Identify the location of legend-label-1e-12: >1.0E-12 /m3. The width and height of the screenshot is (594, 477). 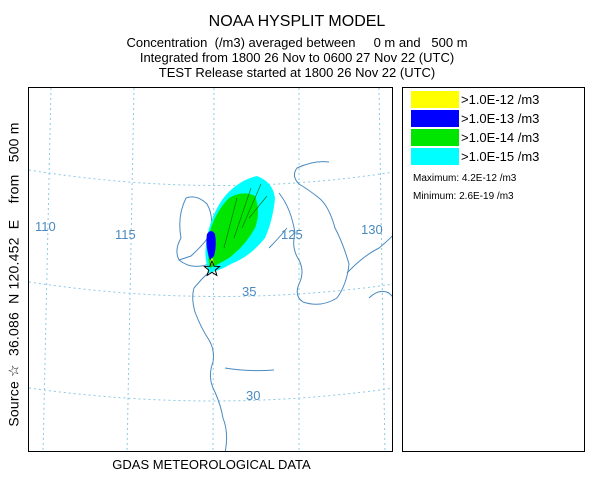
(500, 99).